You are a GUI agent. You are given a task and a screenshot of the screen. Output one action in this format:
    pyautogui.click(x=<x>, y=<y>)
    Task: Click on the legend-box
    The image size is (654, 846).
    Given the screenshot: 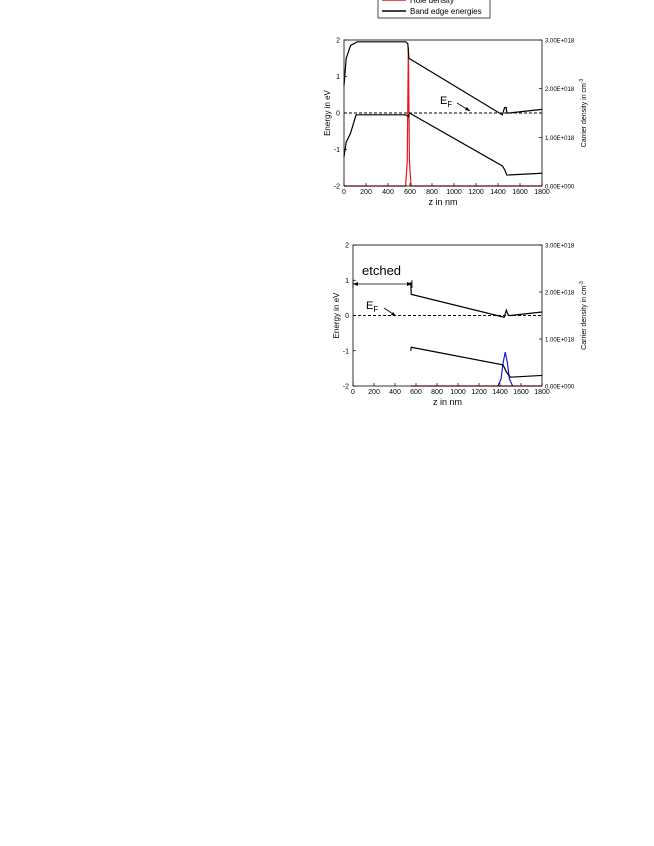 What is the action you would take?
    pyautogui.click(x=434, y=9)
    